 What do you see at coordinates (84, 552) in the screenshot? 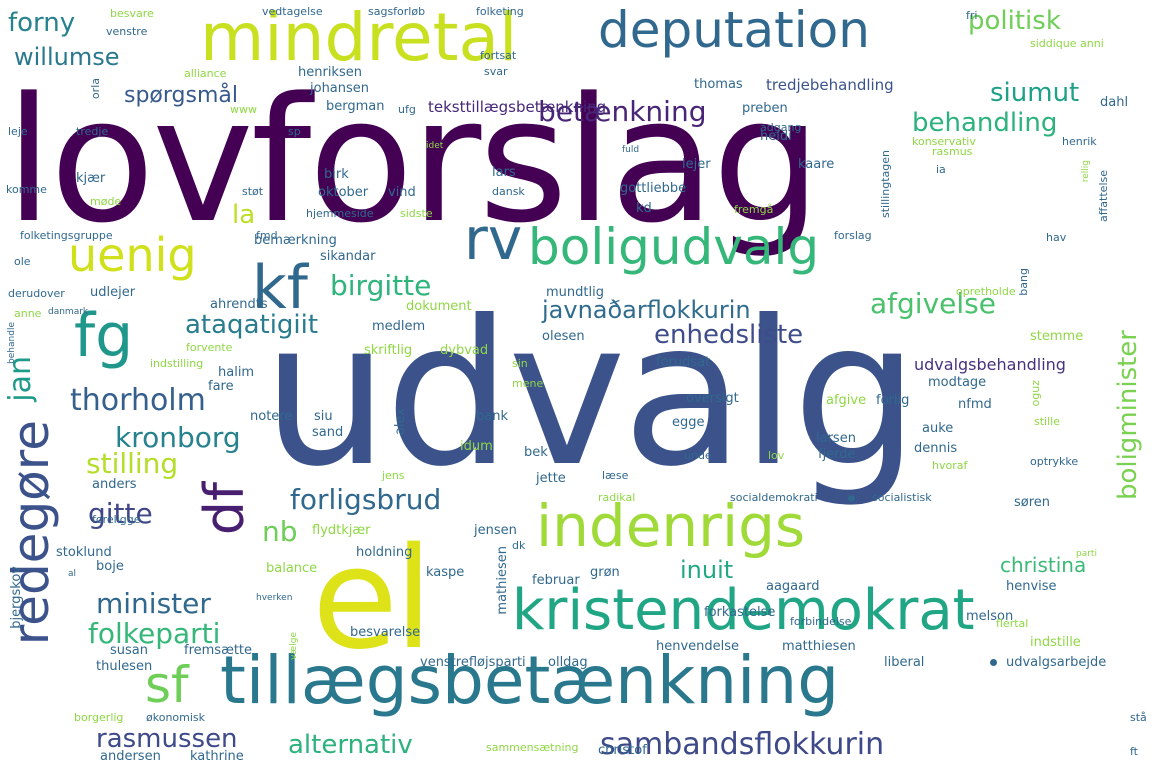
I see `word: stoklund` at bounding box center [84, 552].